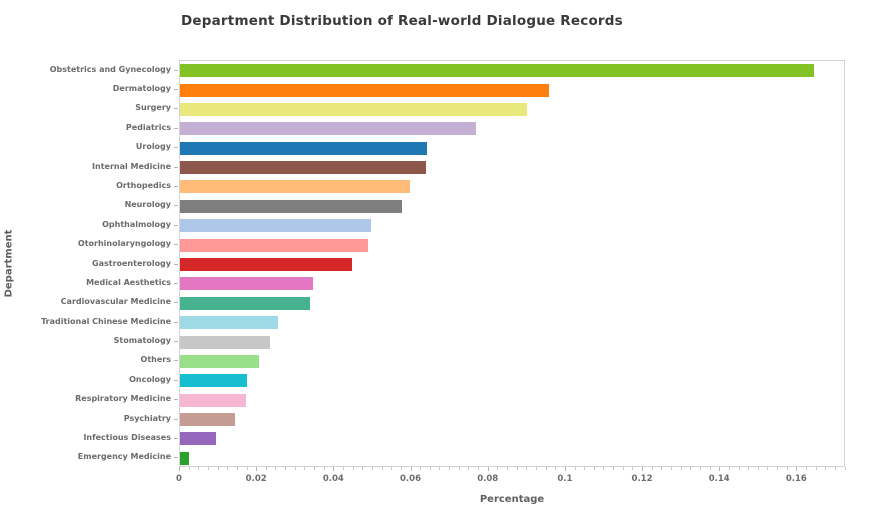 The image size is (872, 521). What do you see at coordinates (274, 245) in the screenshot?
I see `bar-otorhinolaryngology` at bounding box center [274, 245].